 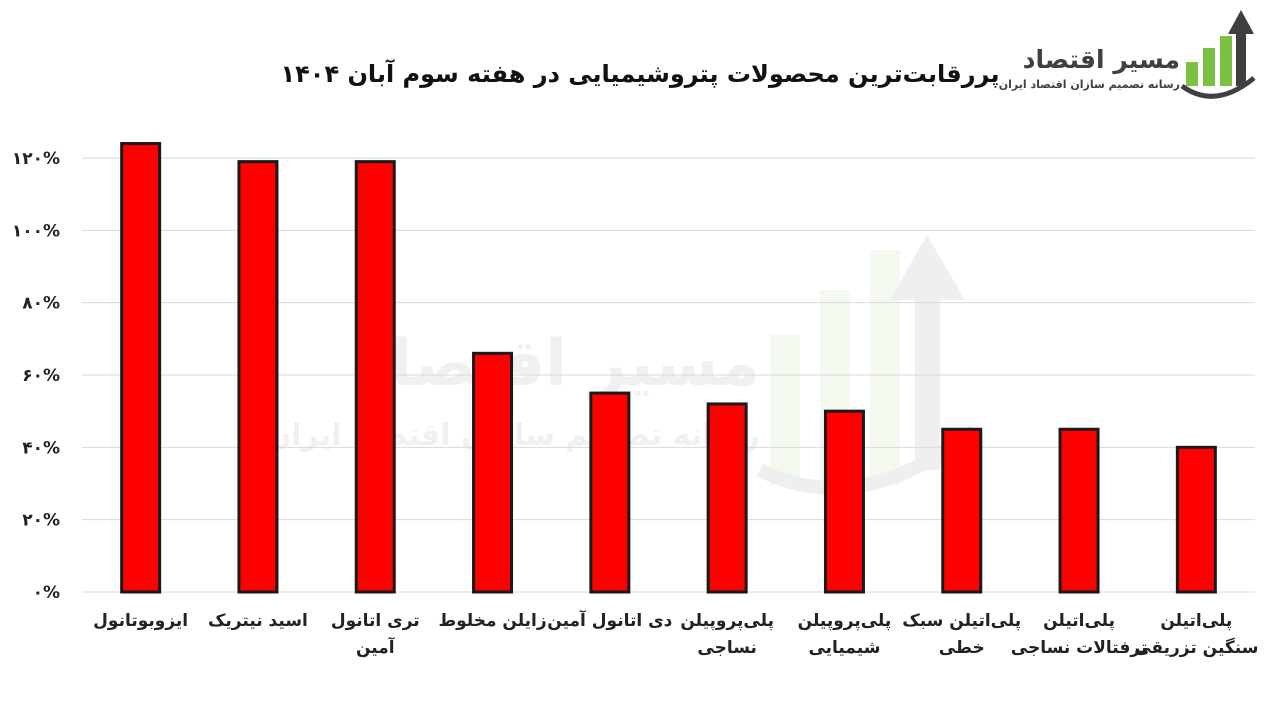 I want to click on y-axis: ۰% ۲۰% ۴۰% ۶۰% ۸۰% ۱۰۰% ۱۲۰%, so click(x=36, y=376).